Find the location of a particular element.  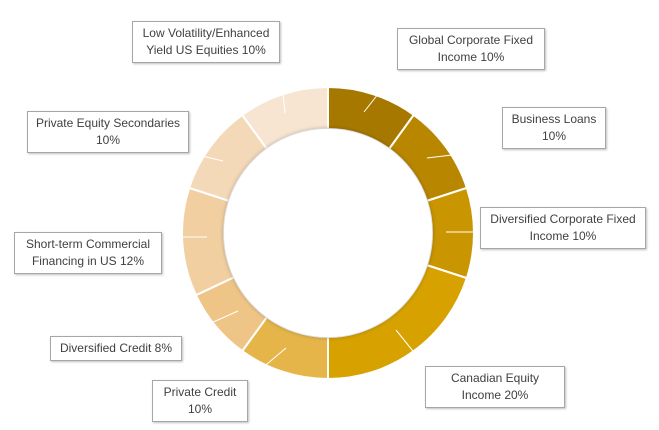

data-label-3: Diversified Corporate Fixed Income 10% is located at coordinates (563, 228).